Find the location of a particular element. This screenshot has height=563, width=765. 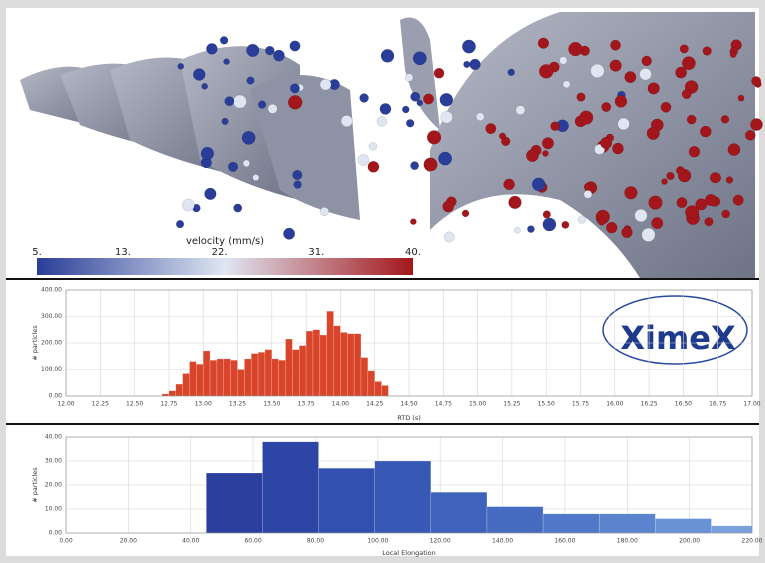

x-tick-label: 13.25 is located at coordinates (237, 404).